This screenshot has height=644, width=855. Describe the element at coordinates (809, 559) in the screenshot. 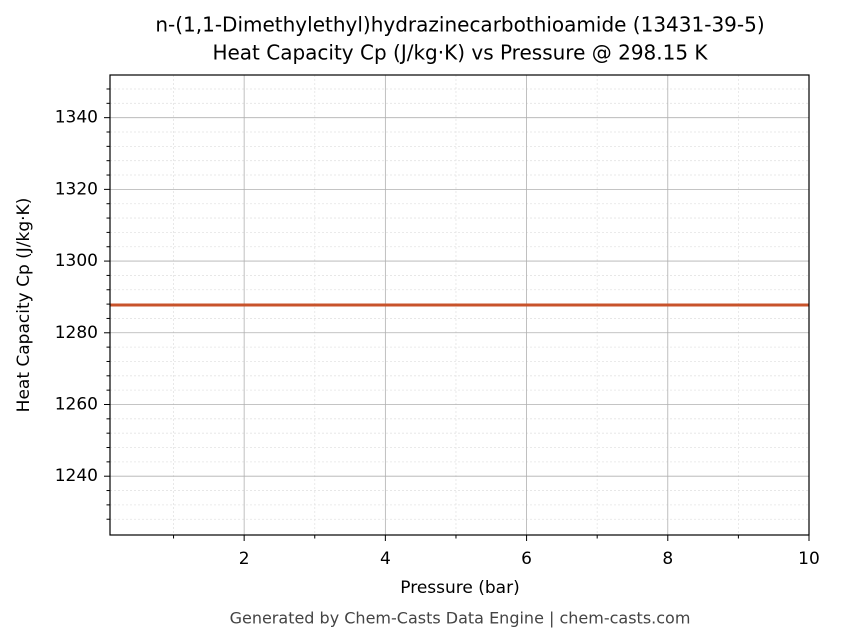

I see `x-tick-label: 10` at that location.